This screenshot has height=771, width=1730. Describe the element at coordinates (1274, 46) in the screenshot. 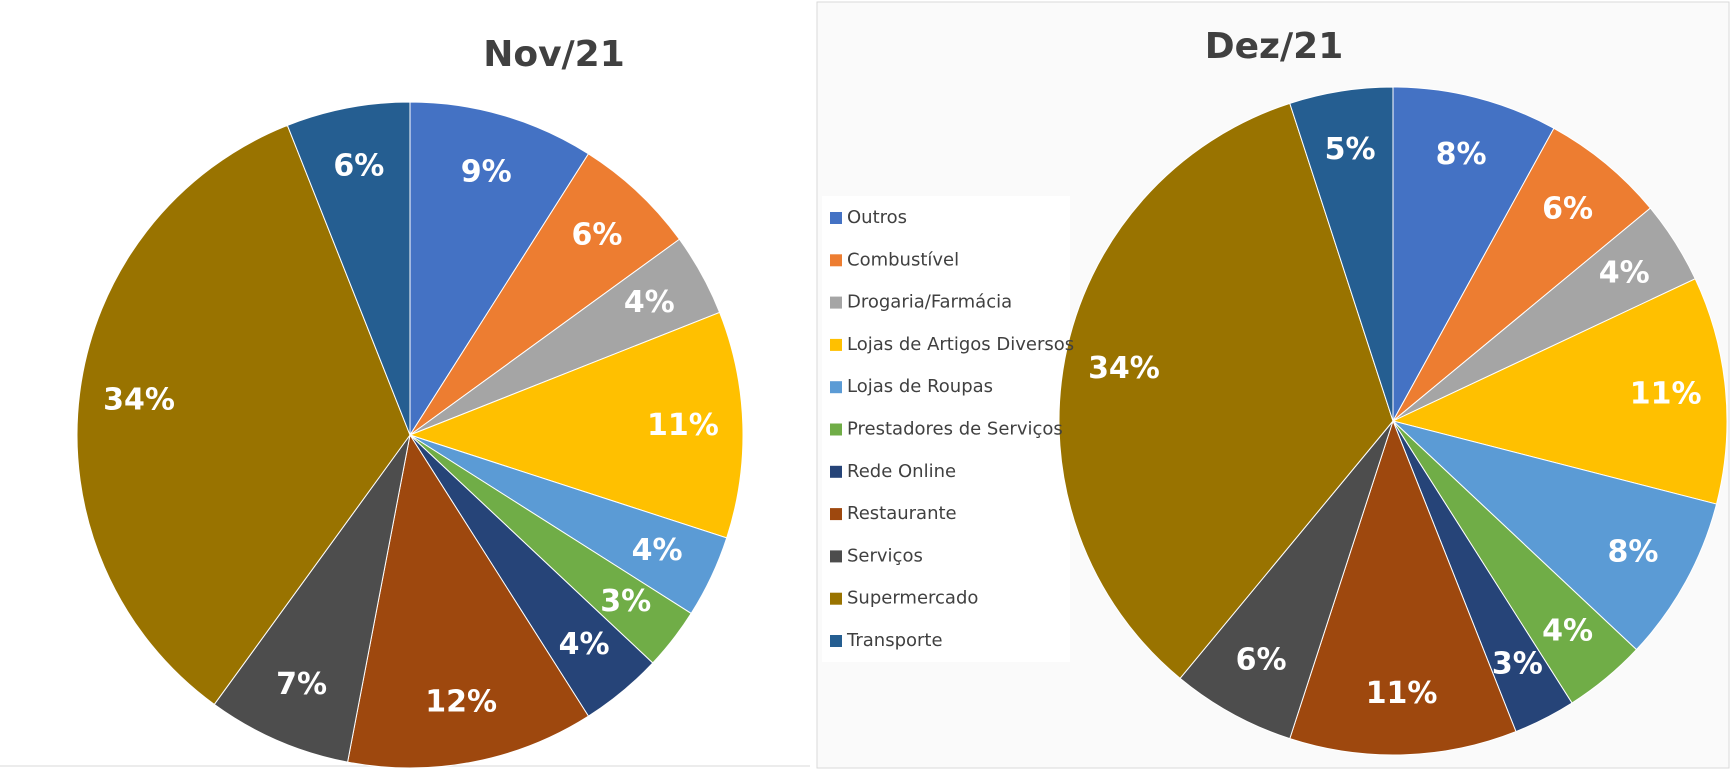

I see `chart-title: Dez/21` at that location.